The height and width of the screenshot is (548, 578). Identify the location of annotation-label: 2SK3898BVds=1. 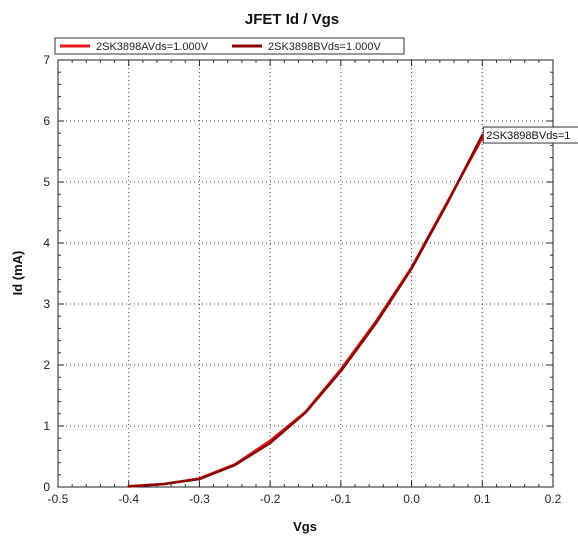
(528, 136).